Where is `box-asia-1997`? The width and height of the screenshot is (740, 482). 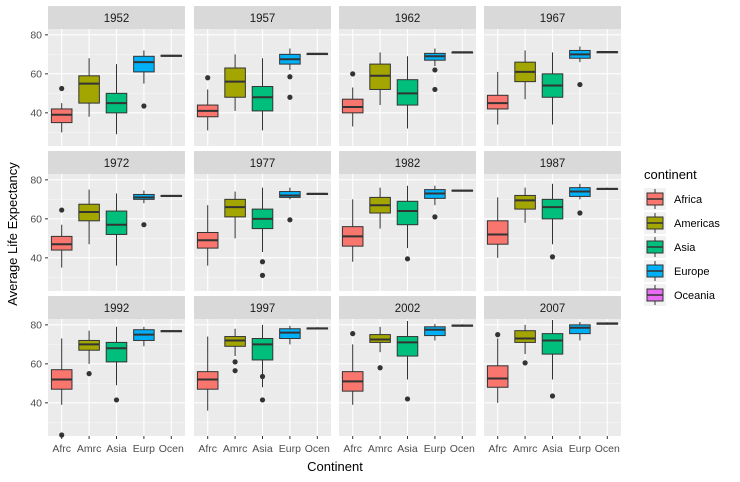 box-asia-1997 is located at coordinates (262, 363).